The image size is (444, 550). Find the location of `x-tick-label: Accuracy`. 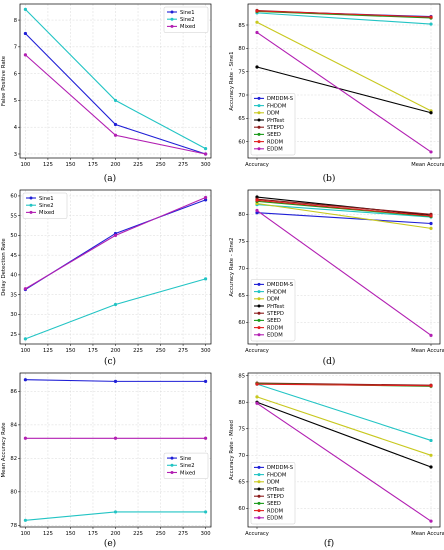

x-tick-label: Accuracy is located at coordinates (257, 351).